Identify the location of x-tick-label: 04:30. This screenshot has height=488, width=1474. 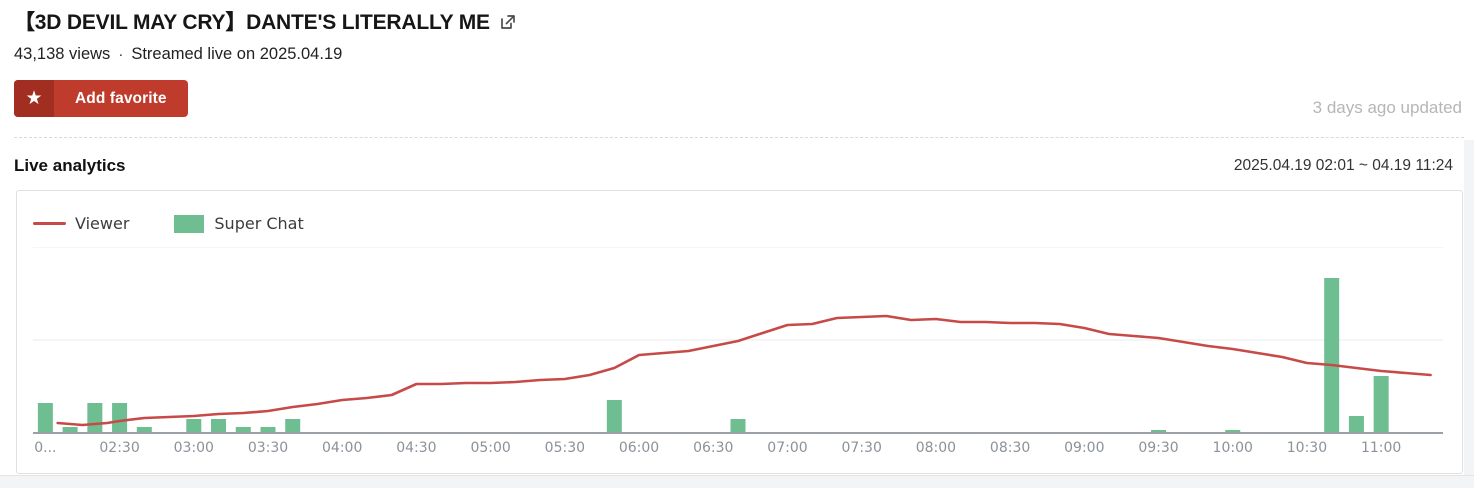
(416, 448).